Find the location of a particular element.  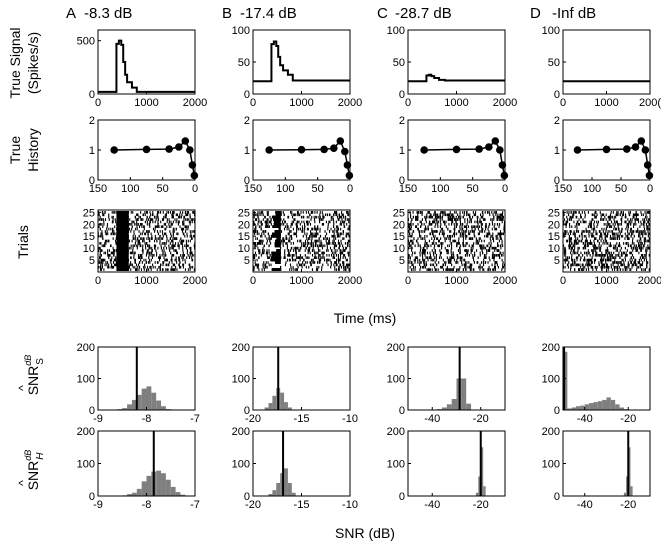

y-tick-label: 10 is located at coordinates (89, 249).